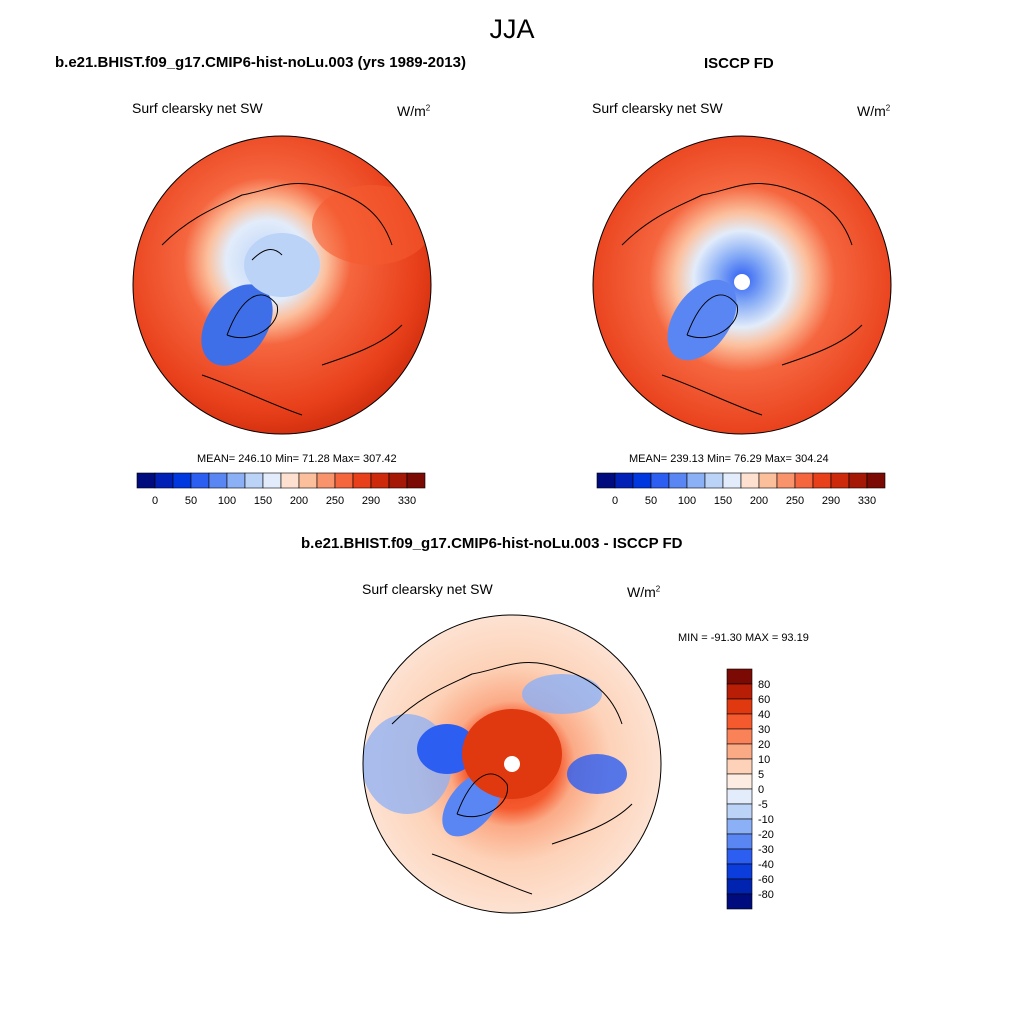 Image resolution: width=1024 pixels, height=1024 pixels. What do you see at coordinates (512, 29) in the screenshot?
I see `figure-title: JJA` at bounding box center [512, 29].